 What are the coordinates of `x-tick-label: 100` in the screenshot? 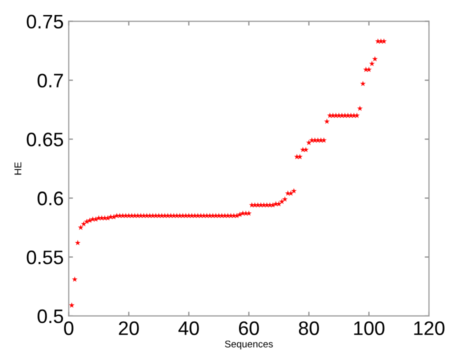 It's located at (369, 328).